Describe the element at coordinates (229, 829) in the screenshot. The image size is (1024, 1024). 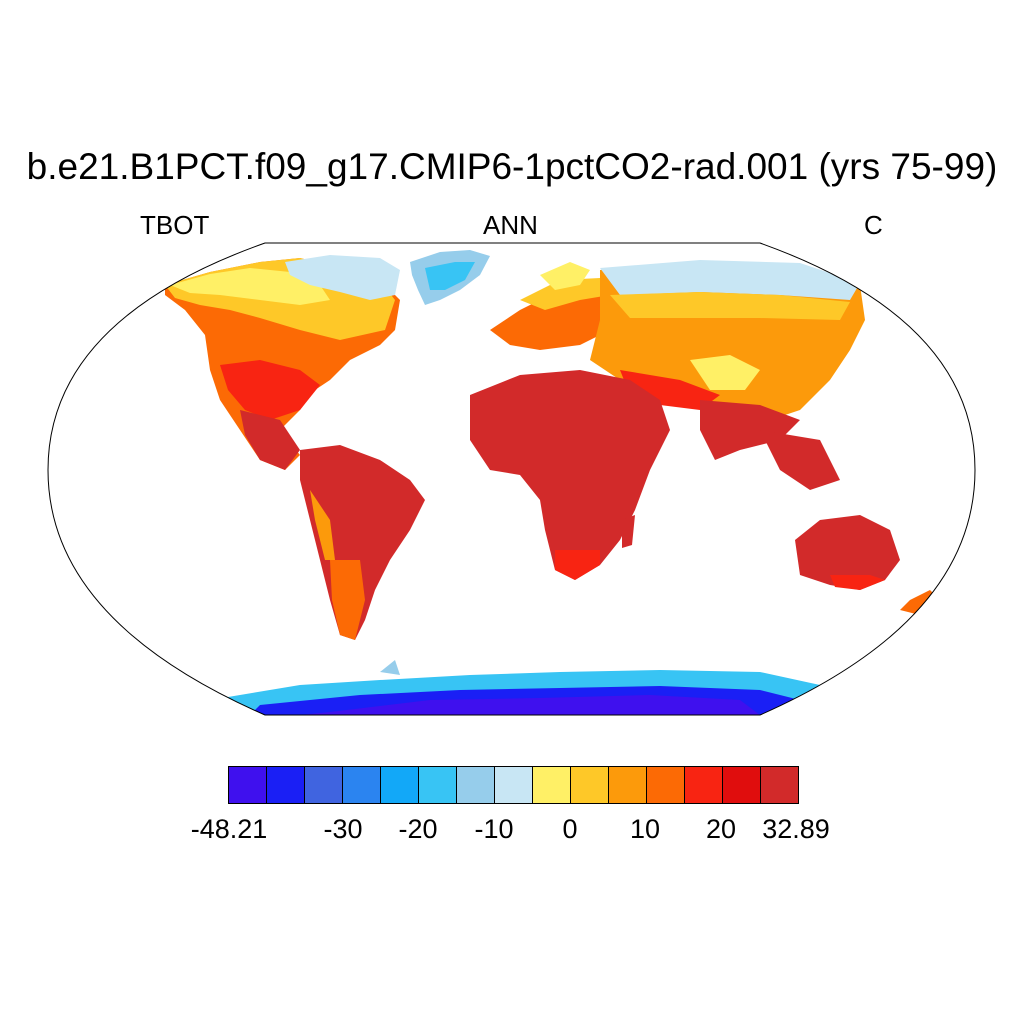
I see `colorbar-tick-label: -48.21` at that location.